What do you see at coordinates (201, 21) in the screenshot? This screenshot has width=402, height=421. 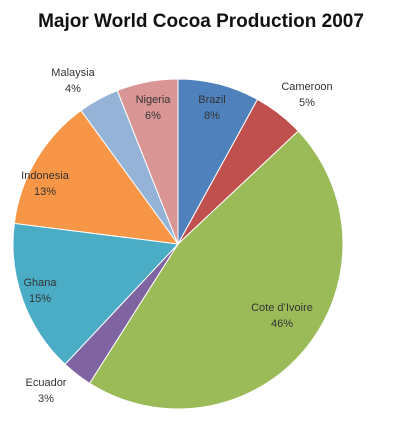 I see `chart-title: Major World Cocoa Production 2007` at bounding box center [201, 21].